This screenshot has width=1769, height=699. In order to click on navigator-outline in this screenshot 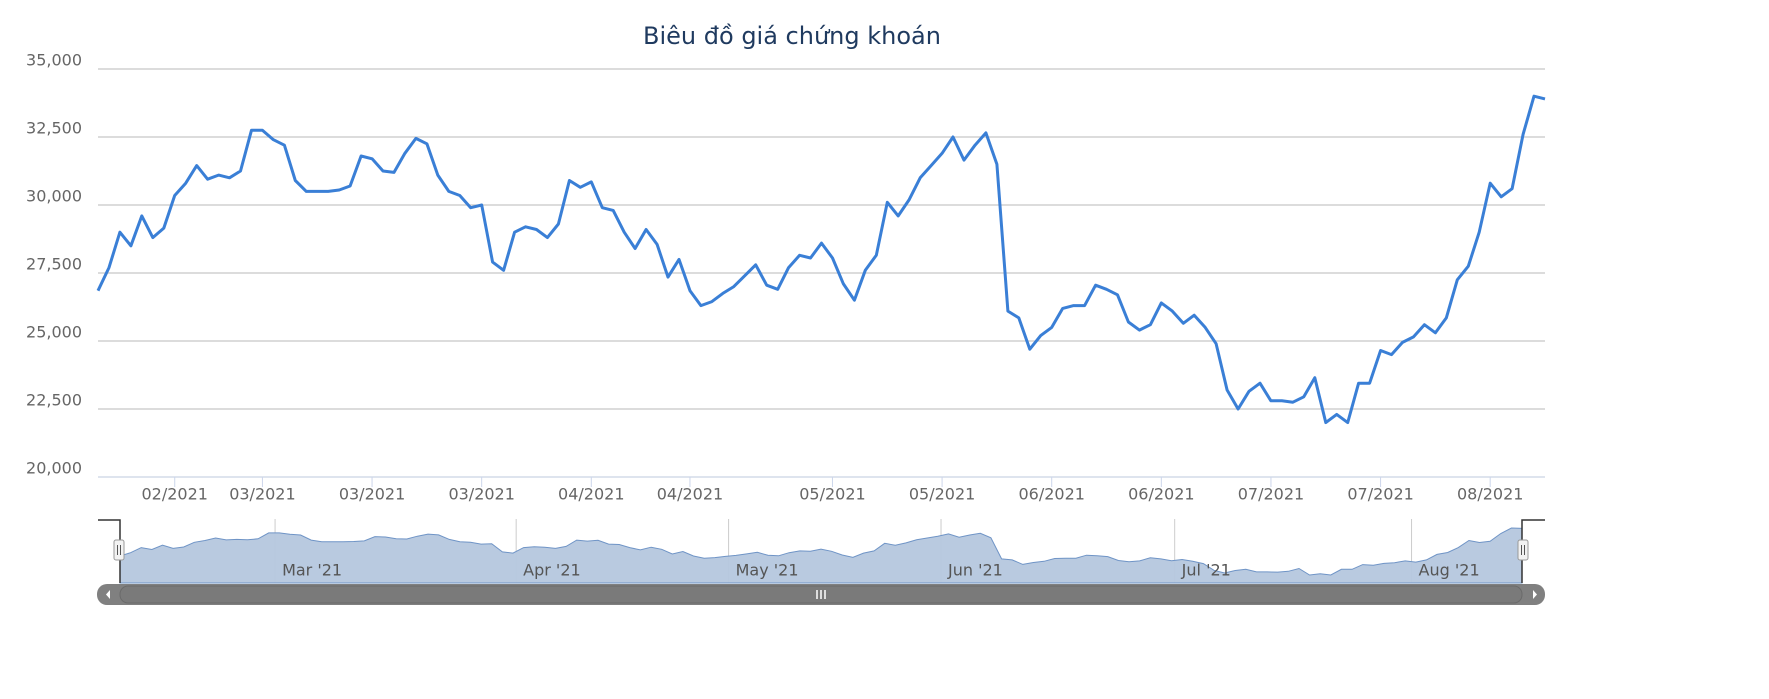, I will do `click(821, 551)`.